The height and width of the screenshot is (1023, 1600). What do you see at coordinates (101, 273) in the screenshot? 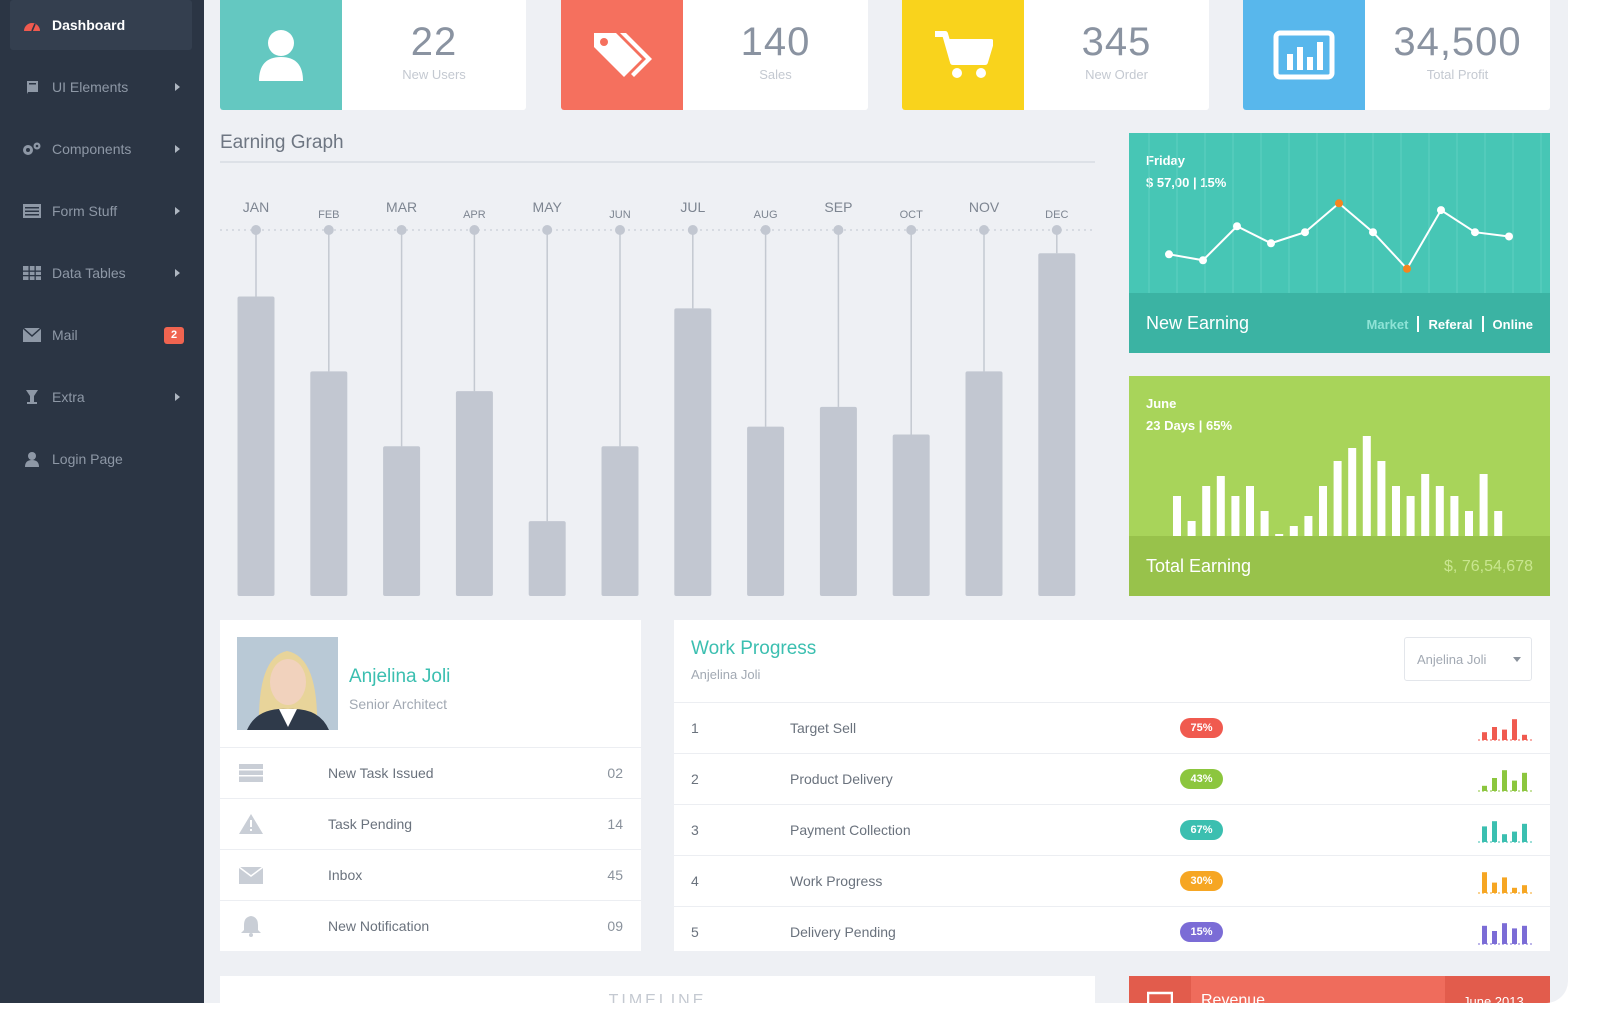
I see `sidebar-item-data-tables: Data Tables` at bounding box center [101, 273].